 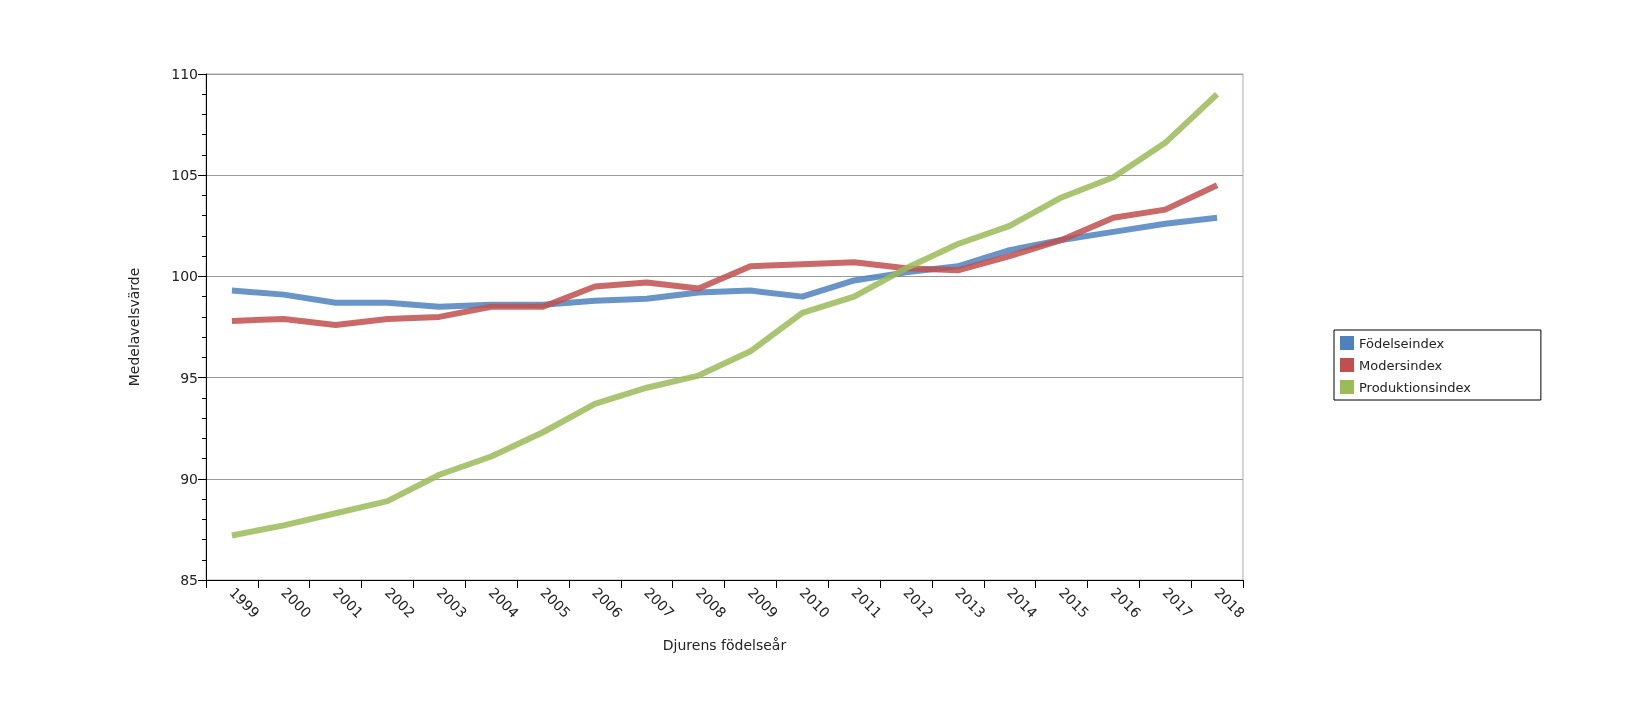 What do you see at coordinates (1401, 365) in the screenshot?
I see `legend-label: Modersindex` at bounding box center [1401, 365].